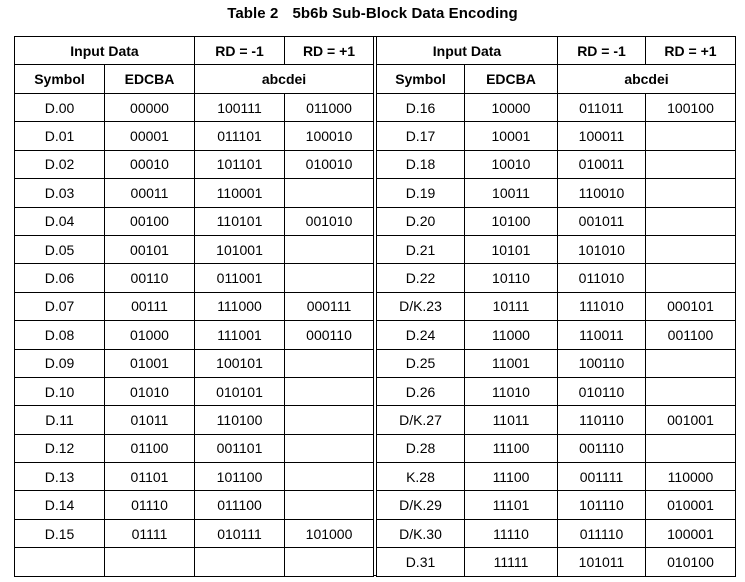 The width and height of the screenshot is (745, 582). I want to click on symbol-cell: D/K.23, so click(420, 306).